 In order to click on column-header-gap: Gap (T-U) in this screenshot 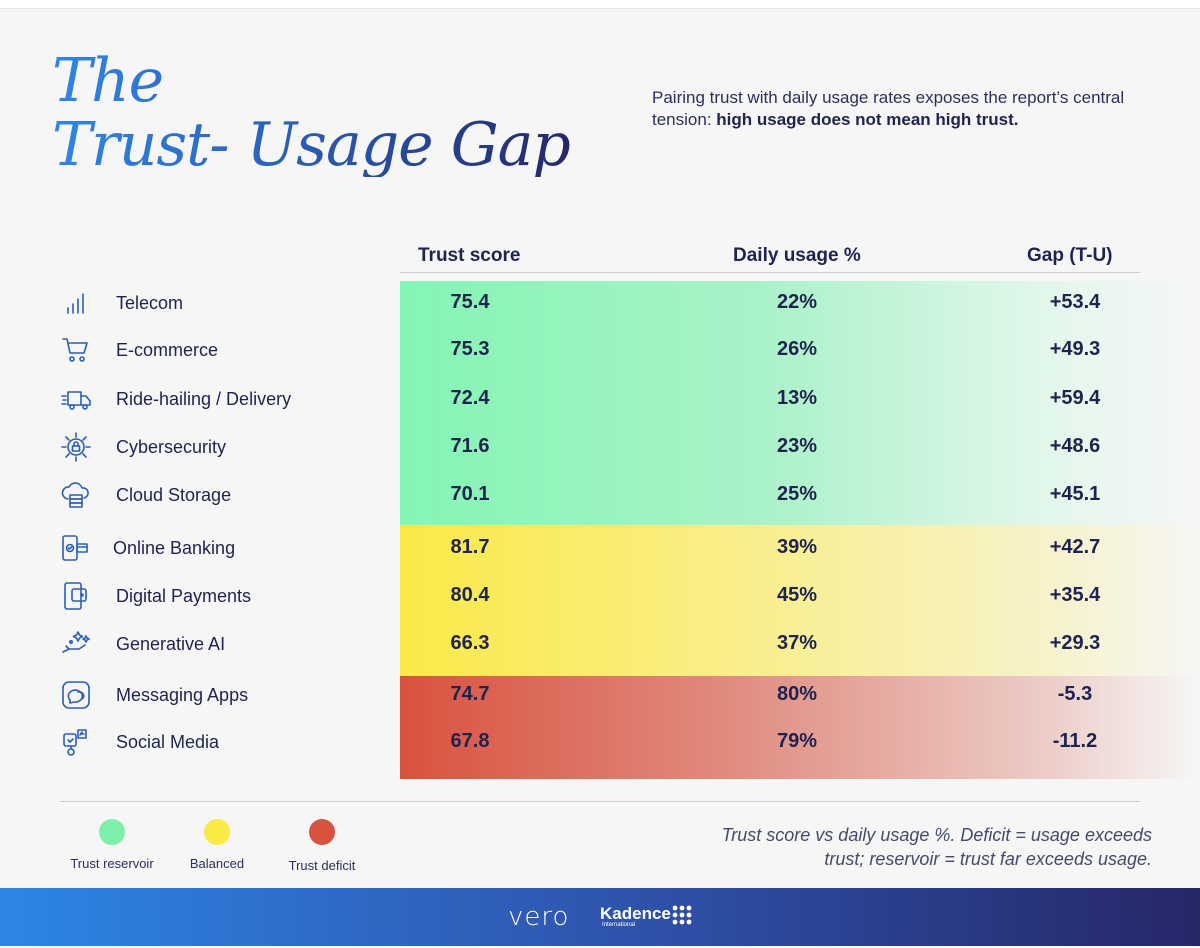, I will do `click(1070, 255)`.